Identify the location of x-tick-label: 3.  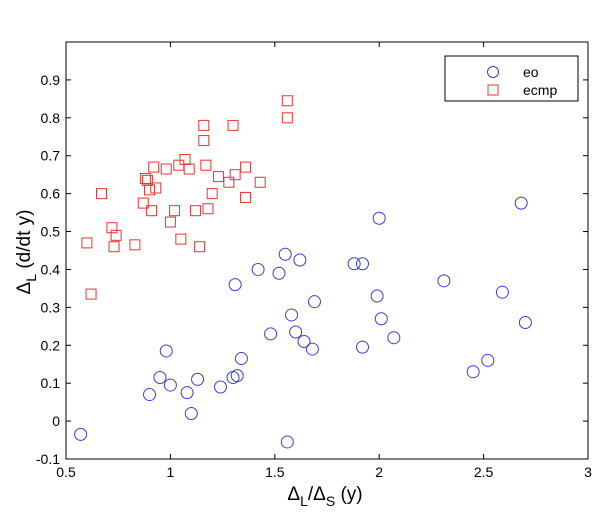
(588, 472).